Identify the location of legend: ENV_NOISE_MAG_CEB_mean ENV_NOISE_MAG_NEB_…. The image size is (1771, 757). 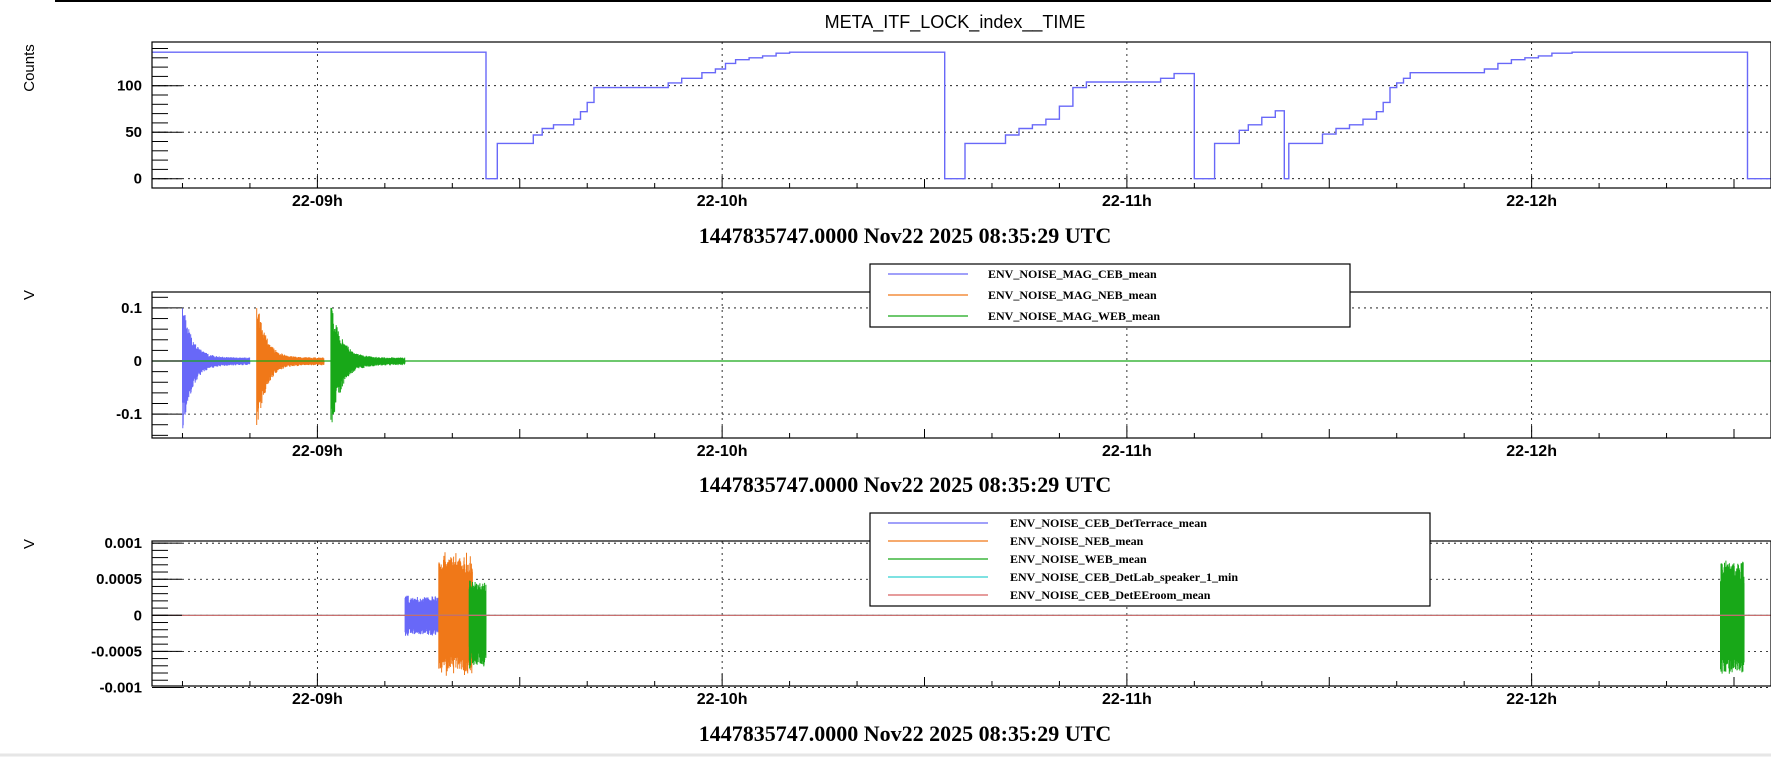
(1110, 295).